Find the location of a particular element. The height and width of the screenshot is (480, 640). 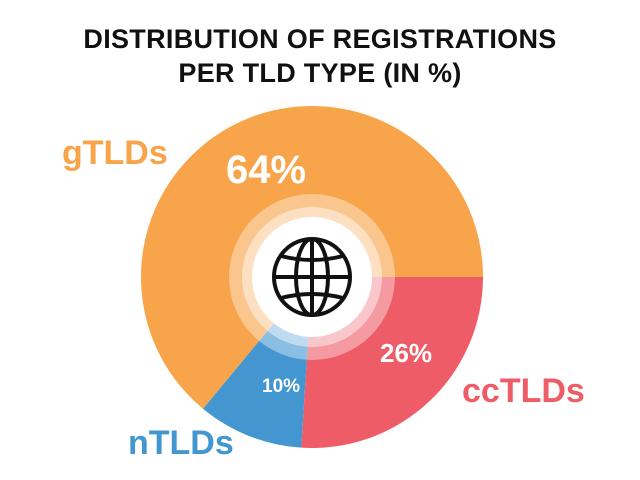

legend-label-cctlds: ccTLDs is located at coordinates (523, 391).